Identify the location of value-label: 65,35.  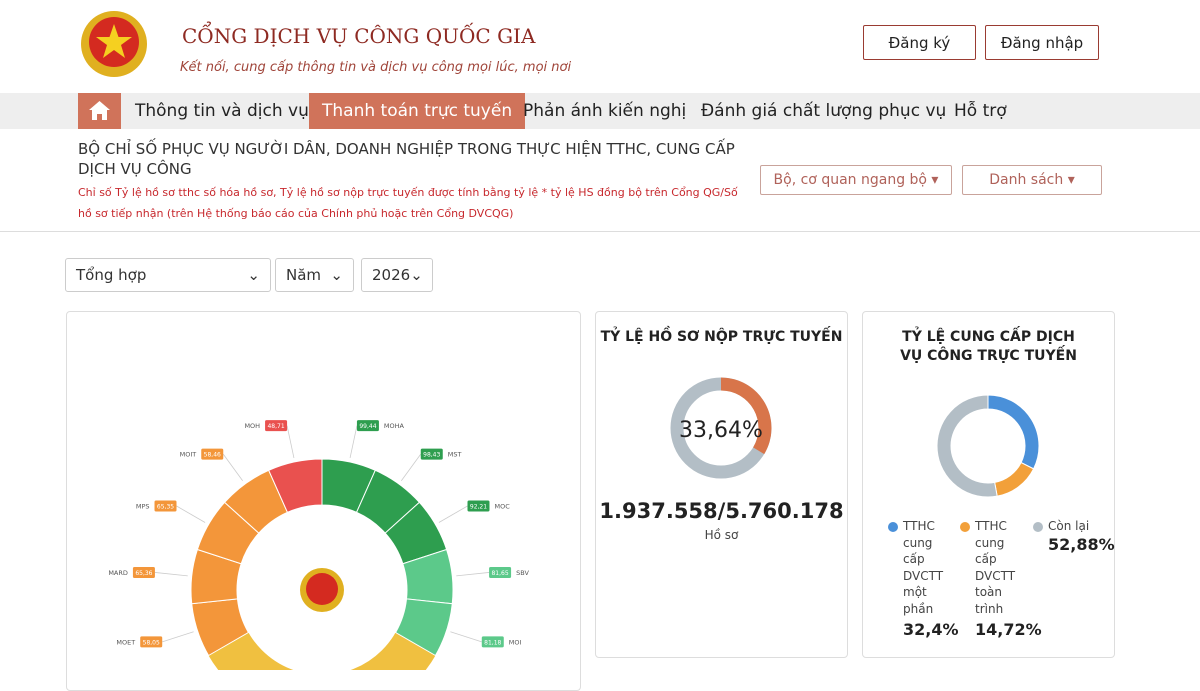
(165, 507).